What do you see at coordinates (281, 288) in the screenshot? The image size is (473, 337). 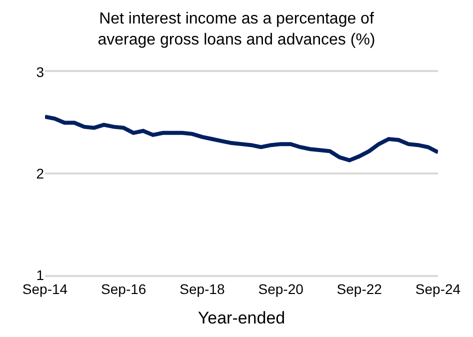 I see `x-tick-label: Sep-20` at bounding box center [281, 288].